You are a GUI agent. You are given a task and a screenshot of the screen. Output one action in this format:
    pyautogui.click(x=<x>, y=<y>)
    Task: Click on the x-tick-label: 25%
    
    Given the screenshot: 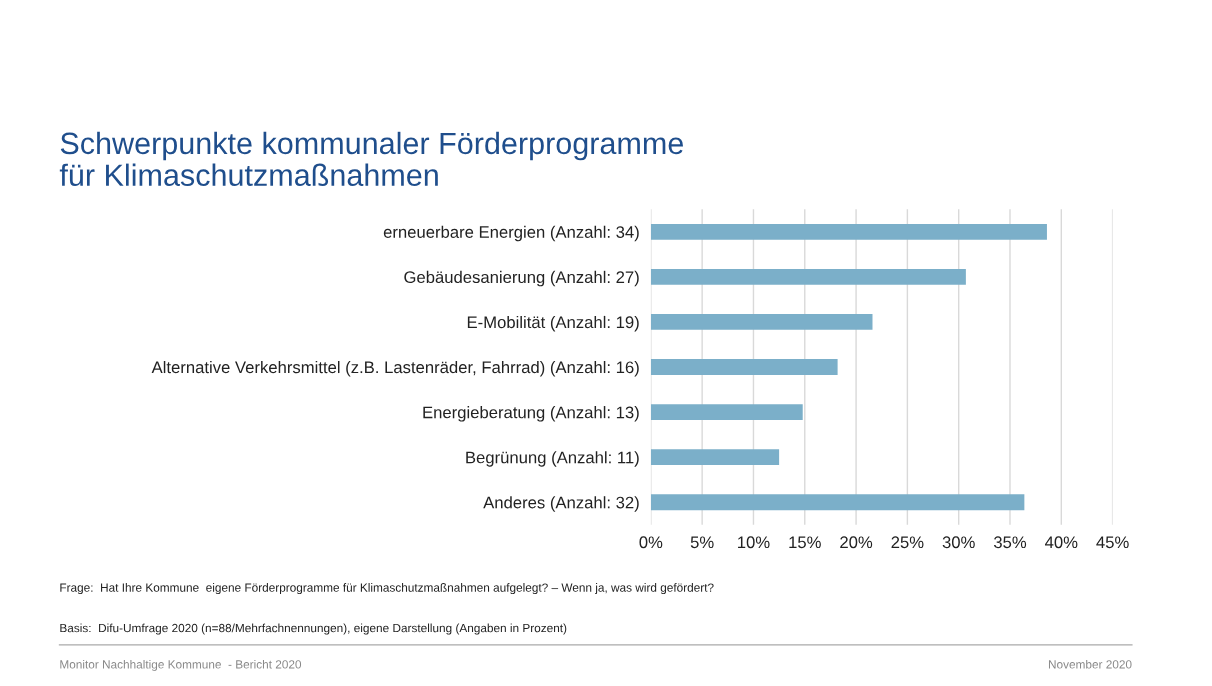 What is the action you would take?
    pyautogui.click(x=907, y=542)
    